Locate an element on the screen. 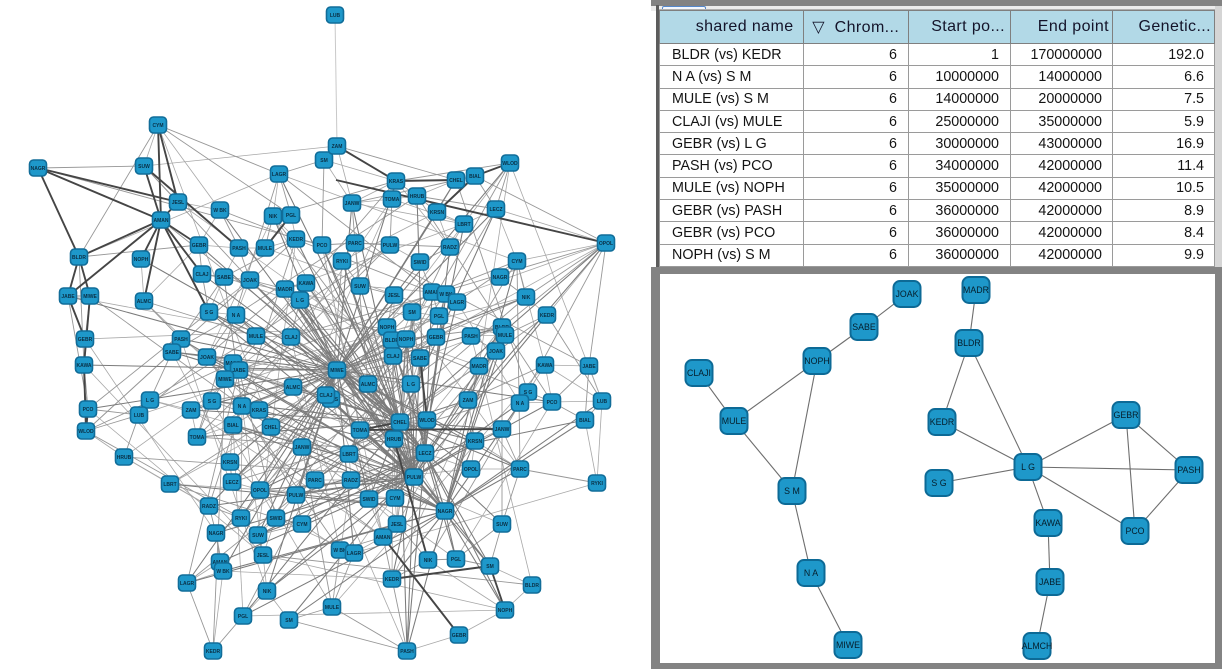 The width and height of the screenshot is (1222, 669). svg-text: LUB is located at coordinates (335, 16).